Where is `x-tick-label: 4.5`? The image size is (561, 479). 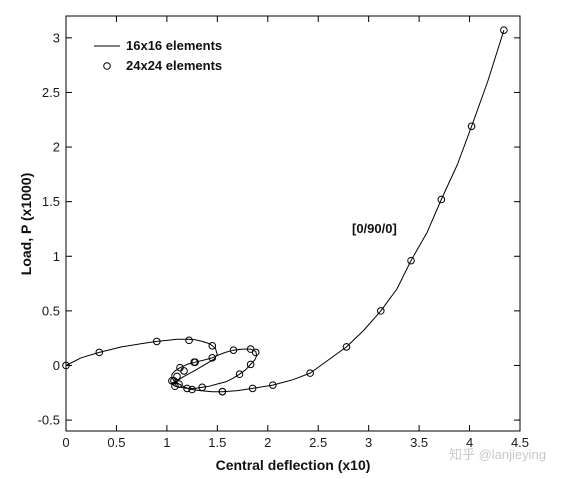
x-tick-label: 4.5 is located at coordinates (520, 442).